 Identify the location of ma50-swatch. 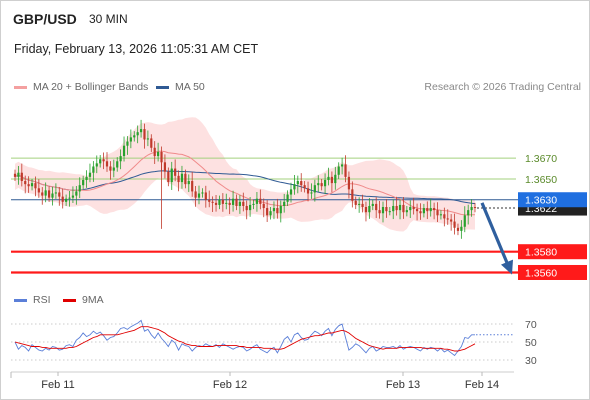
(162, 87).